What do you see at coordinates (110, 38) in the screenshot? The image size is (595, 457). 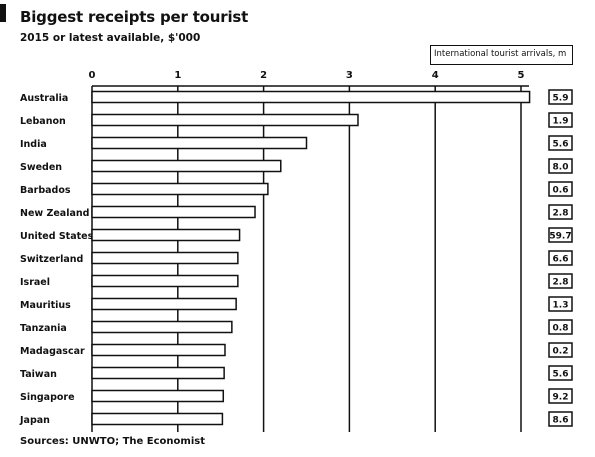 I see `chart-subtitle: 2015 or latest available, $'000` at bounding box center [110, 38].